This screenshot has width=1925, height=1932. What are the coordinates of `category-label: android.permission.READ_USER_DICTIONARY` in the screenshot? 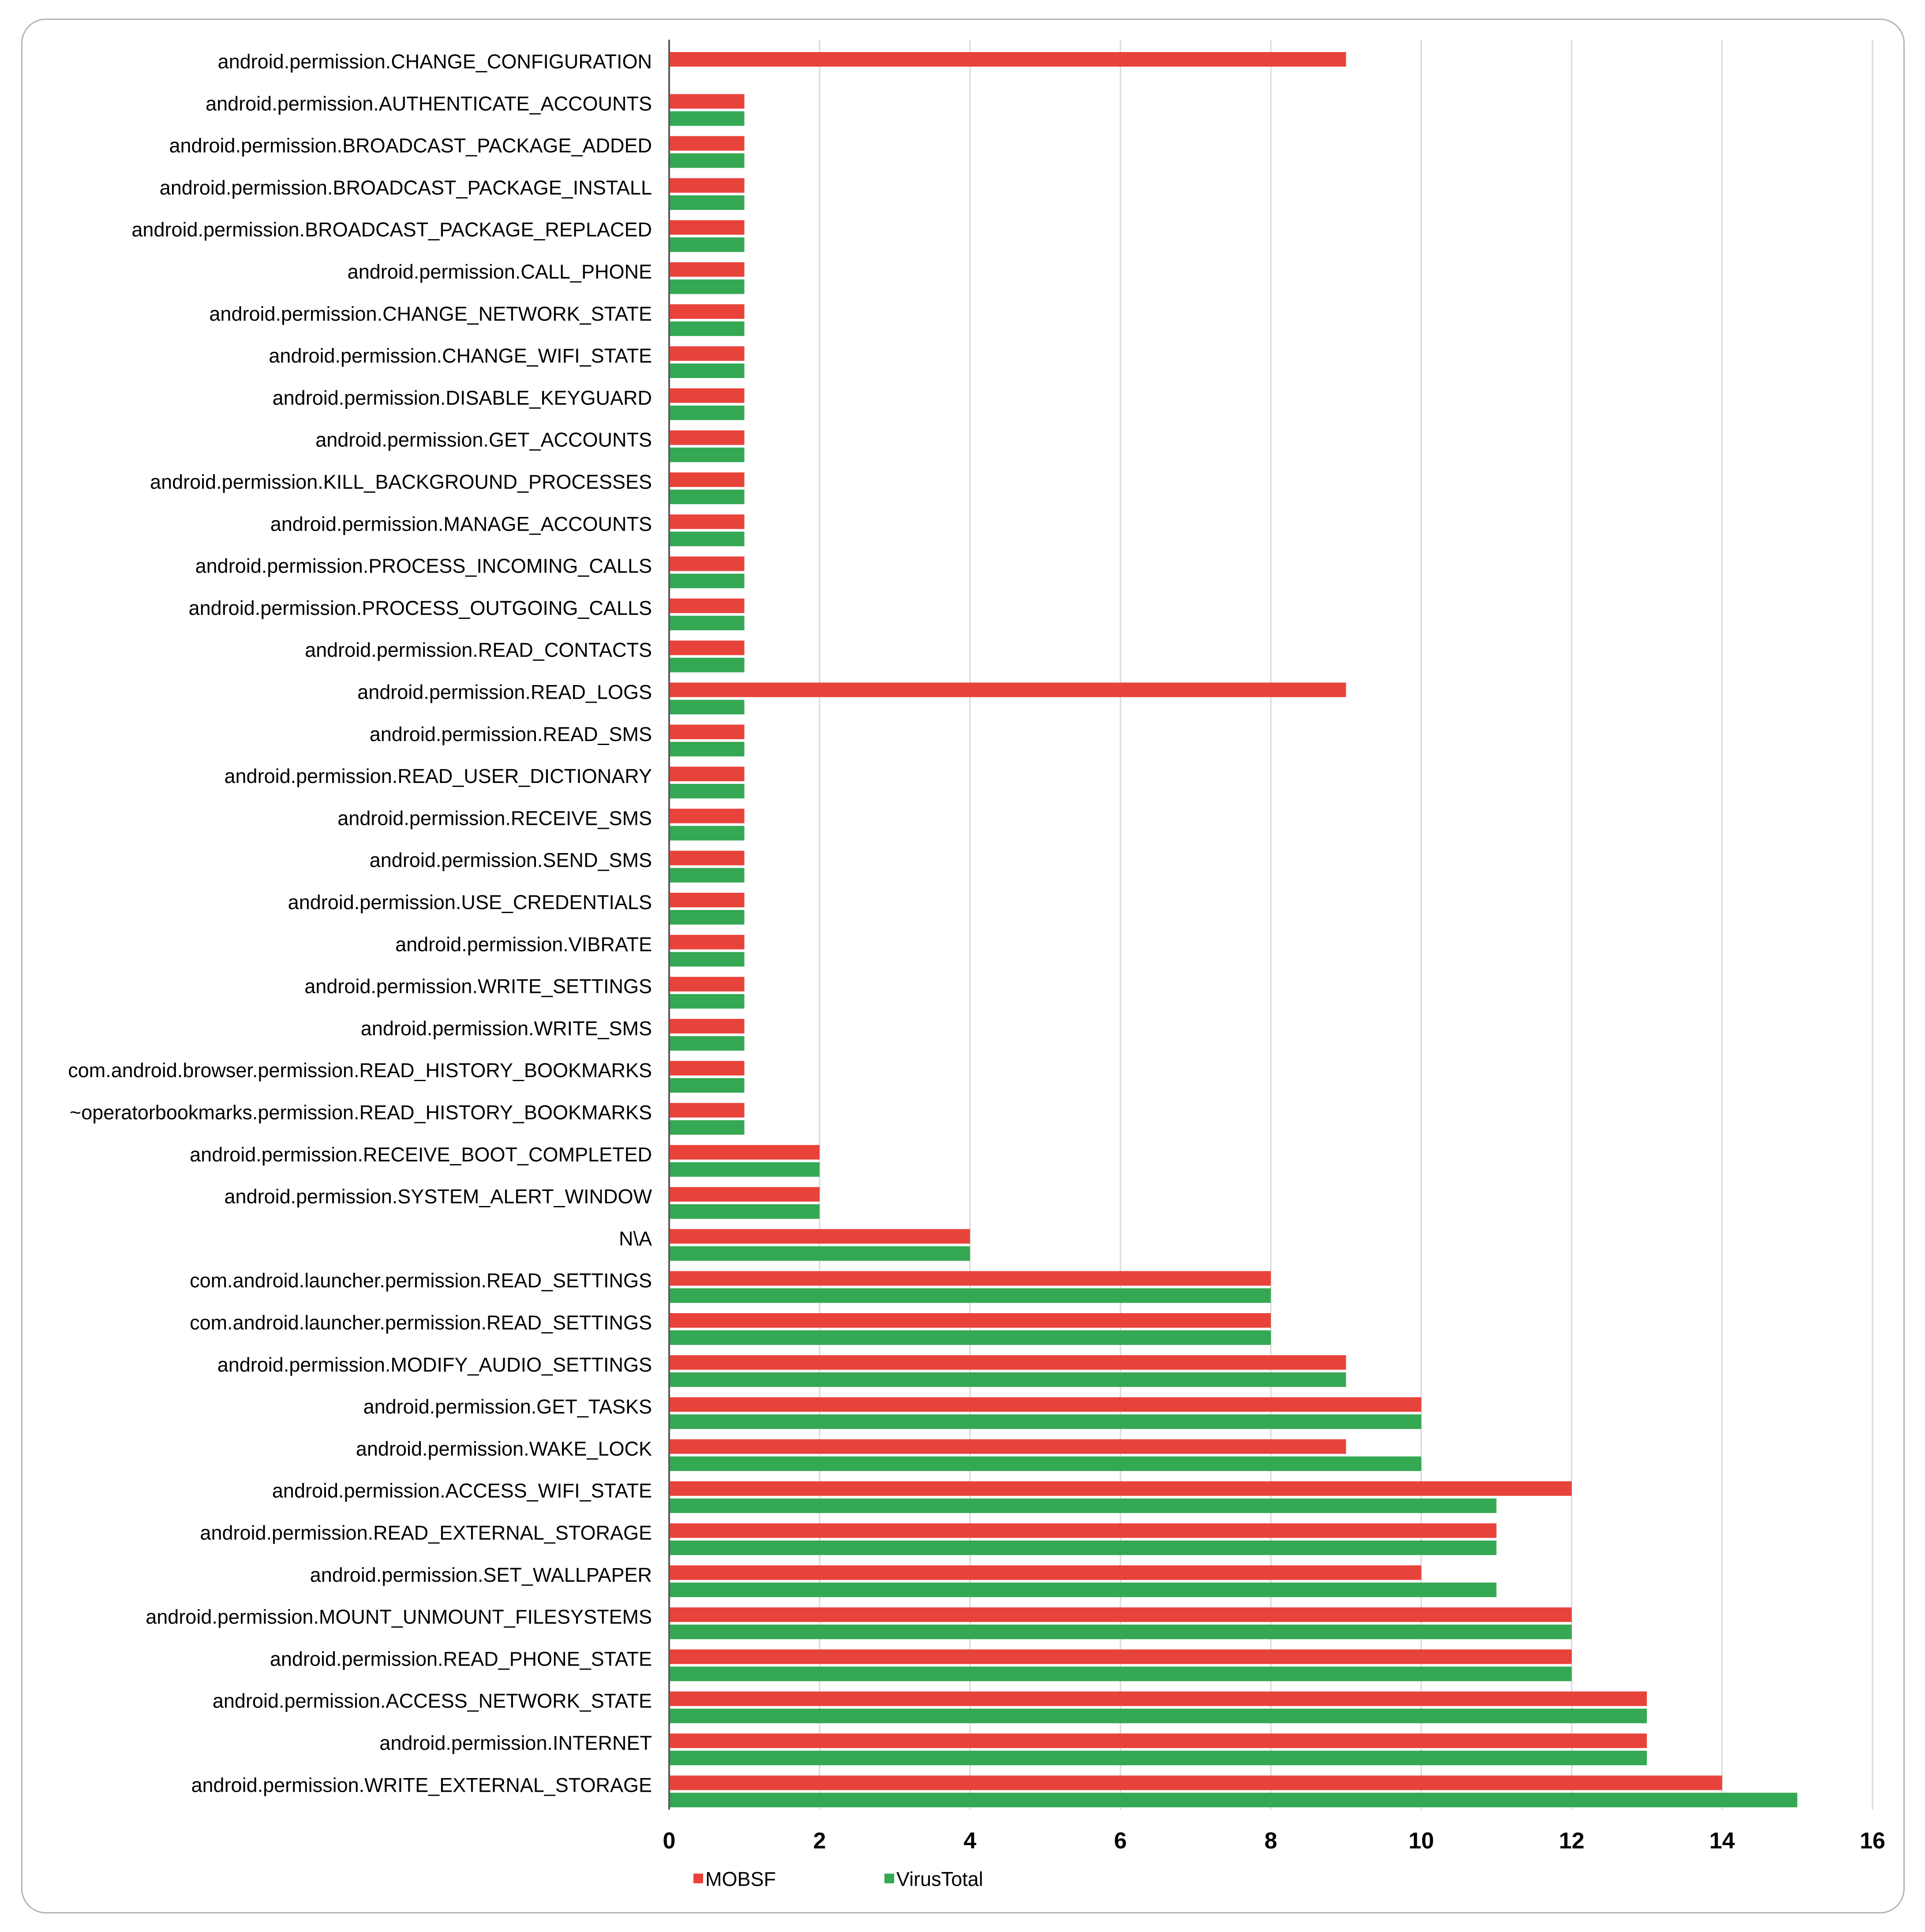 It's located at (439, 776).